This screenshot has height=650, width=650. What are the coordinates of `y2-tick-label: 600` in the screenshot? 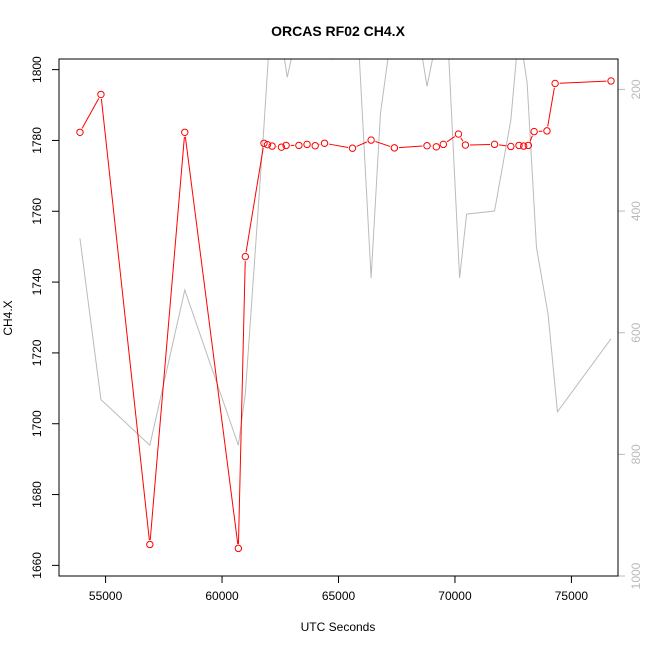 It's located at (636, 332).